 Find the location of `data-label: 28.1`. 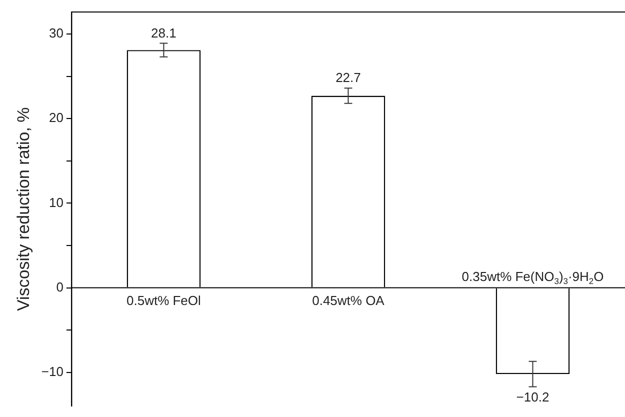

data-label: 28.1 is located at coordinates (163, 32).